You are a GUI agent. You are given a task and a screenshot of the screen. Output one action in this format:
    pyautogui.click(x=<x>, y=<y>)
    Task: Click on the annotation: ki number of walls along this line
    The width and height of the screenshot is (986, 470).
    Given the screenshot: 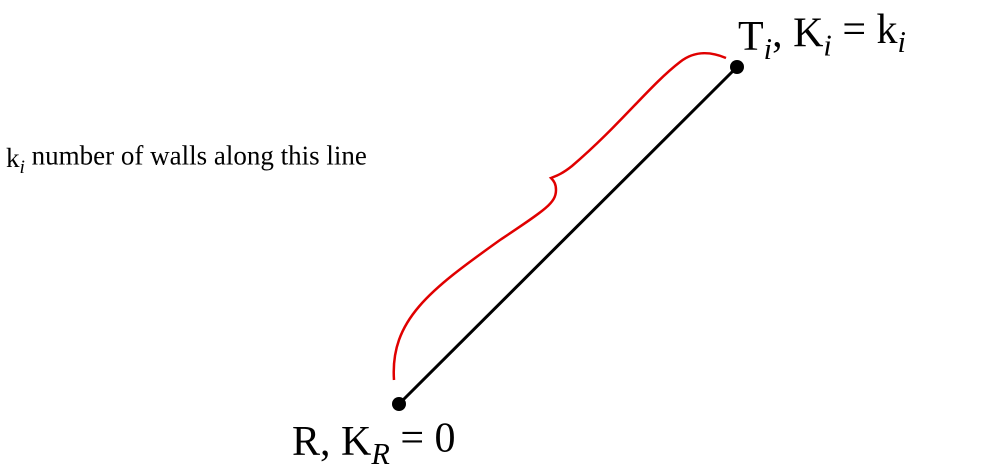 What is the action you would take?
    pyautogui.click(x=186, y=159)
    